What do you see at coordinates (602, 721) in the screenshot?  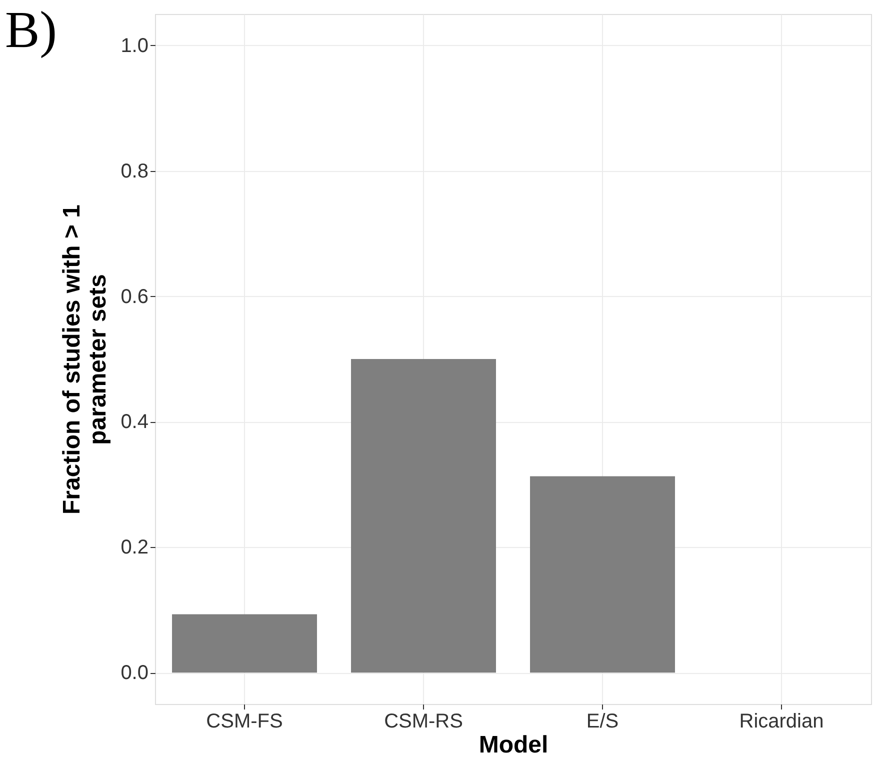 I see `x-tick-label: E/S` at bounding box center [602, 721].